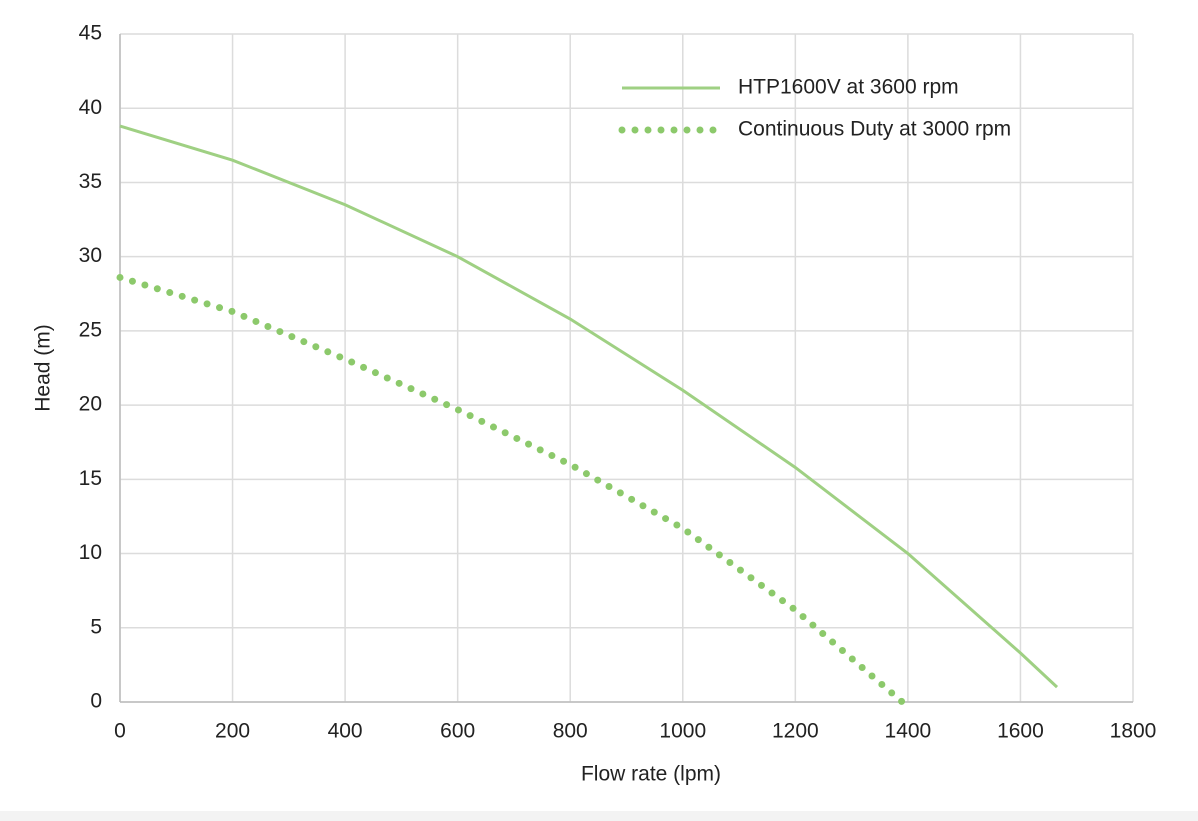  Describe the element at coordinates (232, 731) in the screenshot. I see `x-tick-label: 200` at that location.